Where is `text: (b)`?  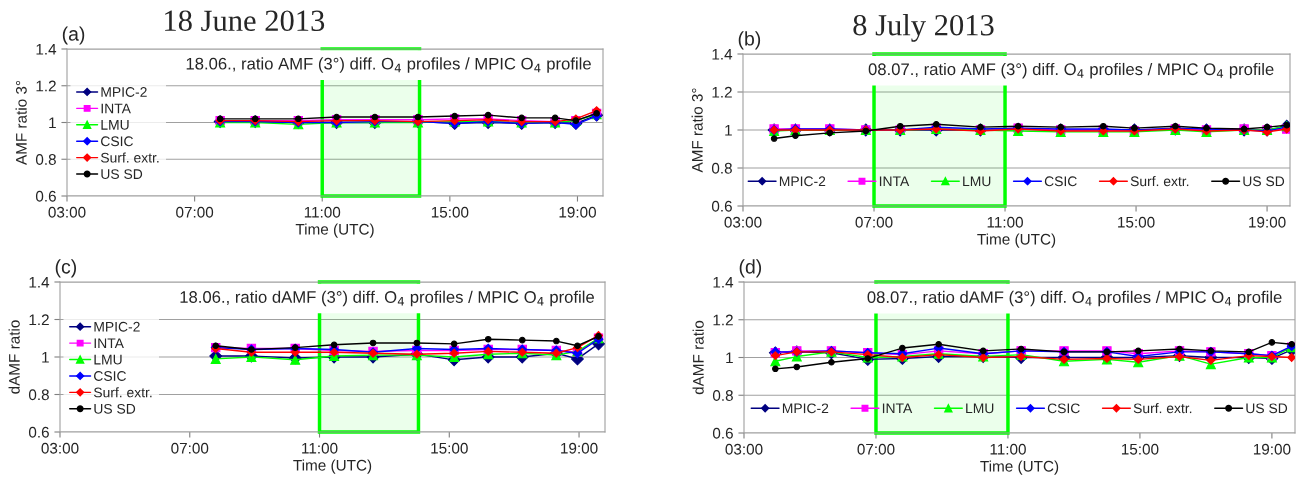
text: (b) is located at coordinates (749, 40).